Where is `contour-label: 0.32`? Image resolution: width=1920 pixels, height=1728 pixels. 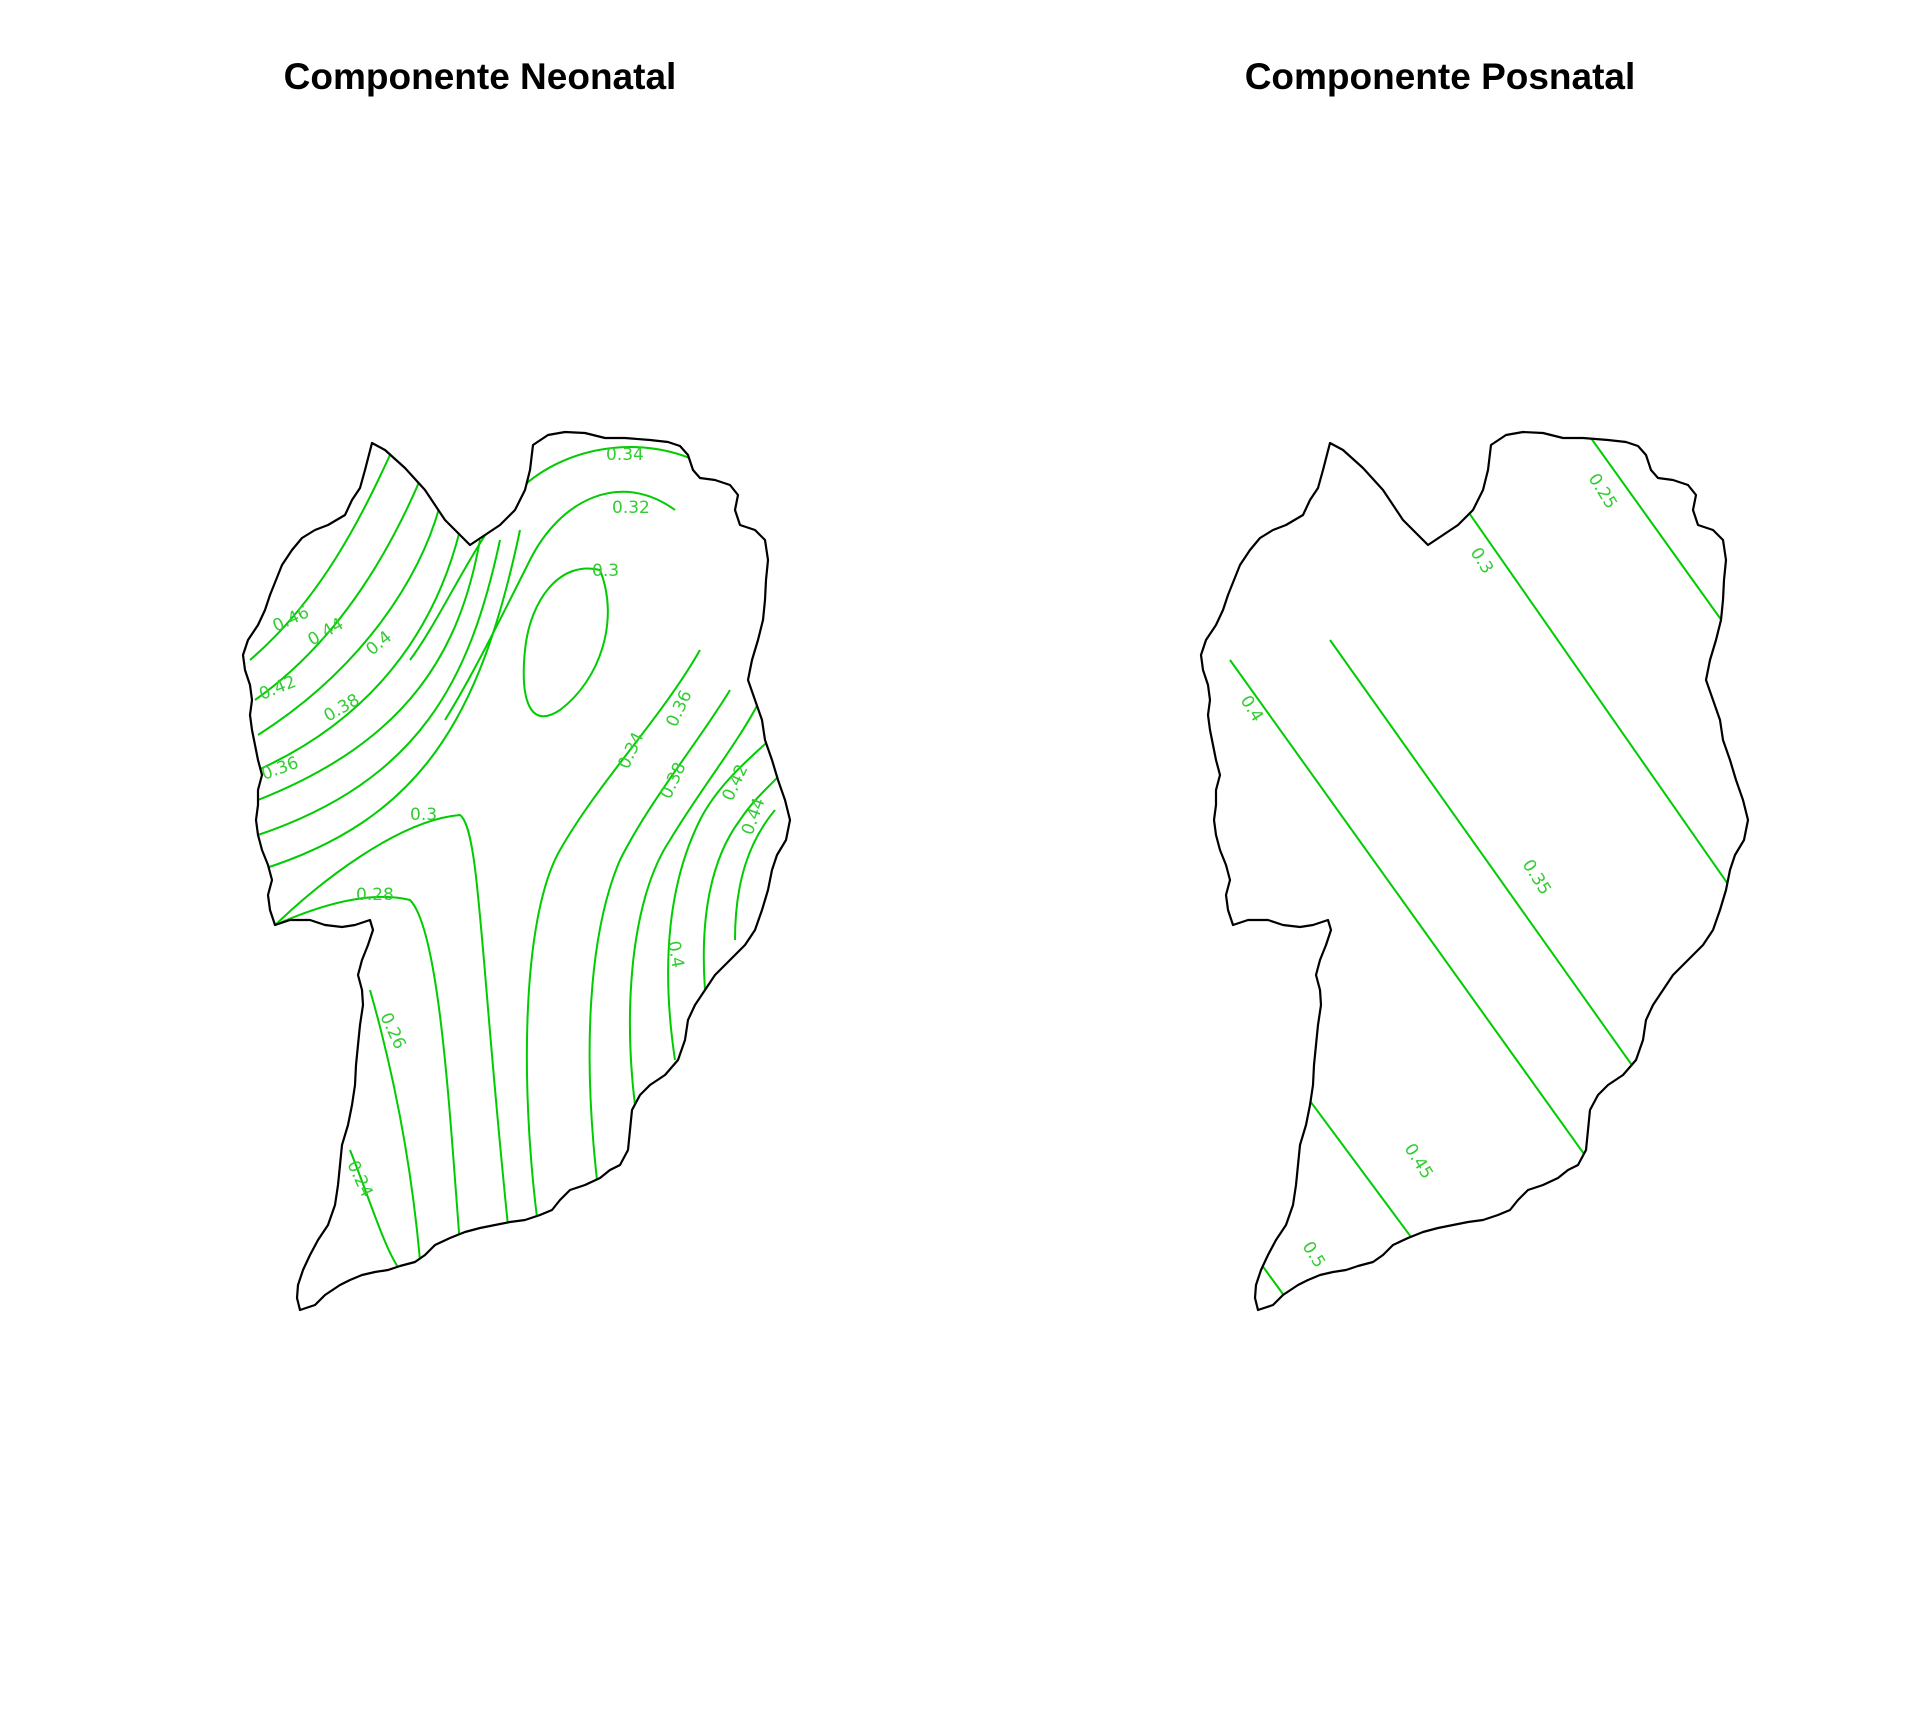 contour-label: 0.32 is located at coordinates (631, 508).